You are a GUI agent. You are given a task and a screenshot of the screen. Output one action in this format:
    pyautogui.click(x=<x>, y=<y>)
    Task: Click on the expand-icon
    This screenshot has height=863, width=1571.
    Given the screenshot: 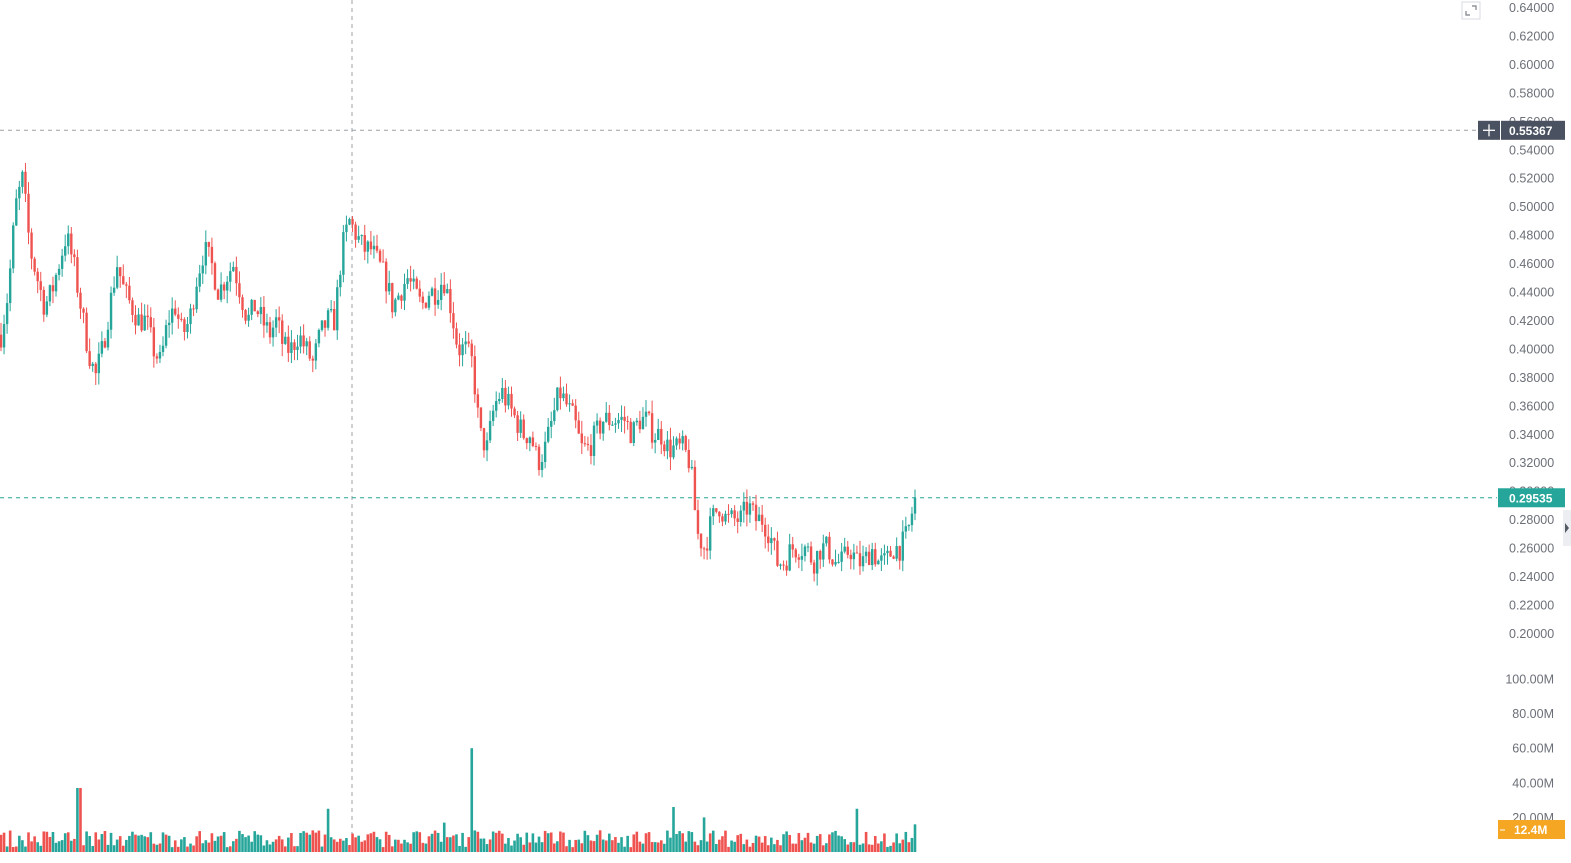 What is the action you would take?
    pyautogui.click(x=1471, y=10)
    